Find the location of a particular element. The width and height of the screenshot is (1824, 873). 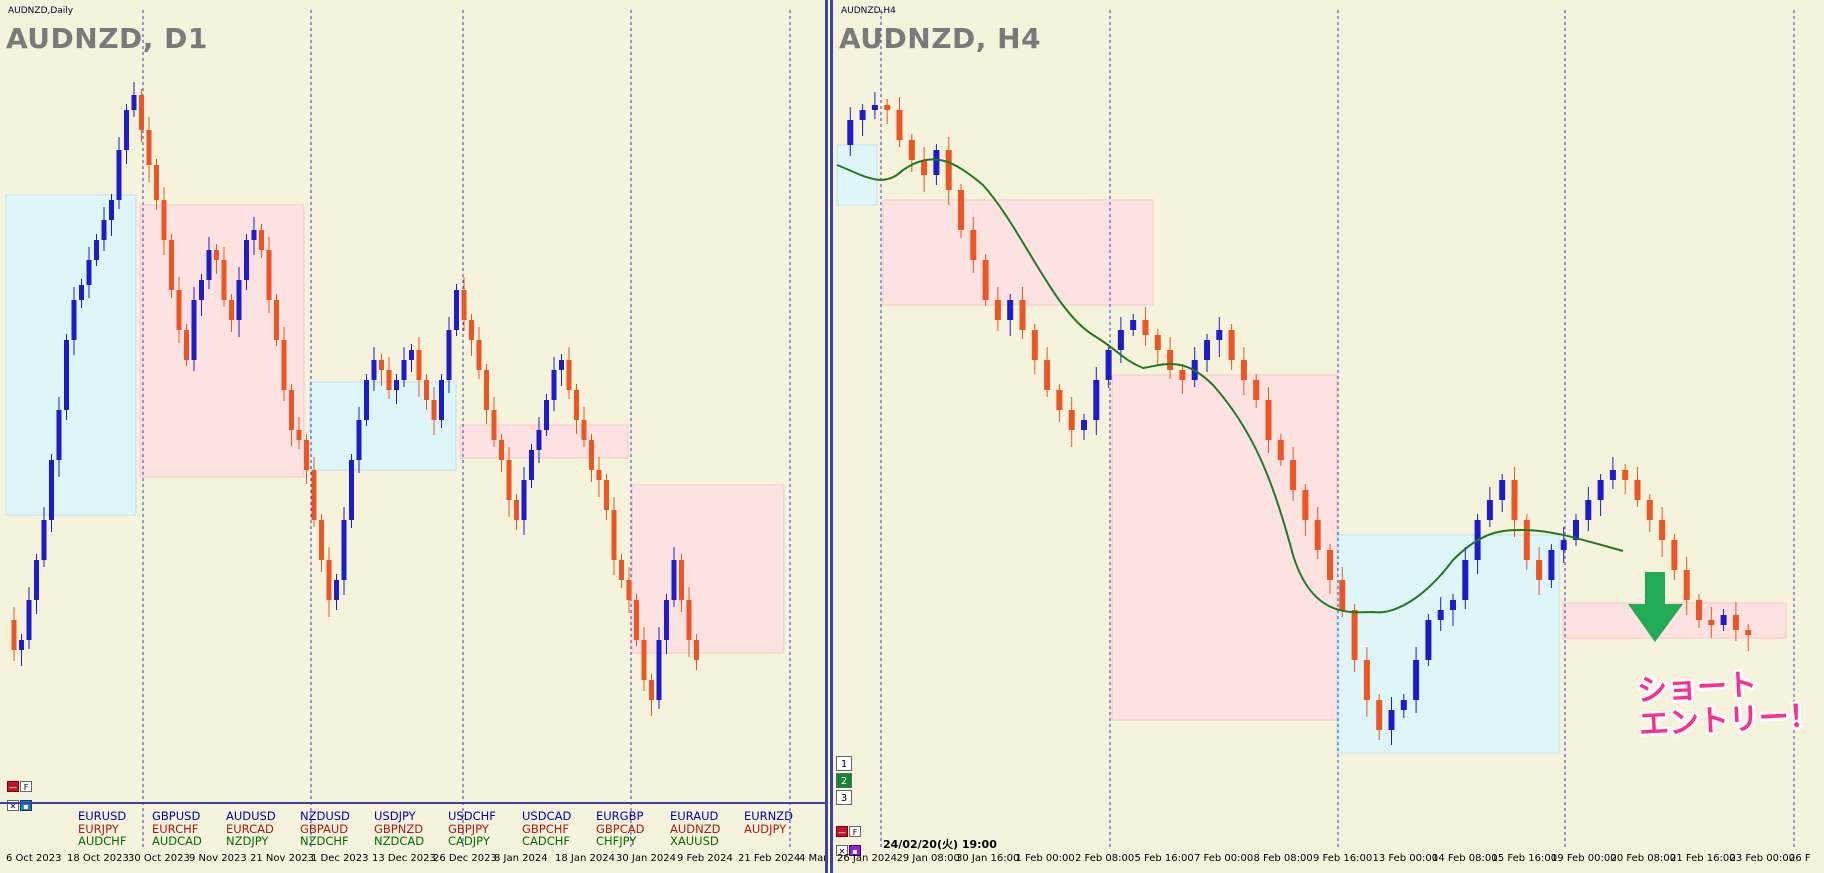

x-axis-label: 23 Feb 00:00 is located at coordinates (1762, 858).